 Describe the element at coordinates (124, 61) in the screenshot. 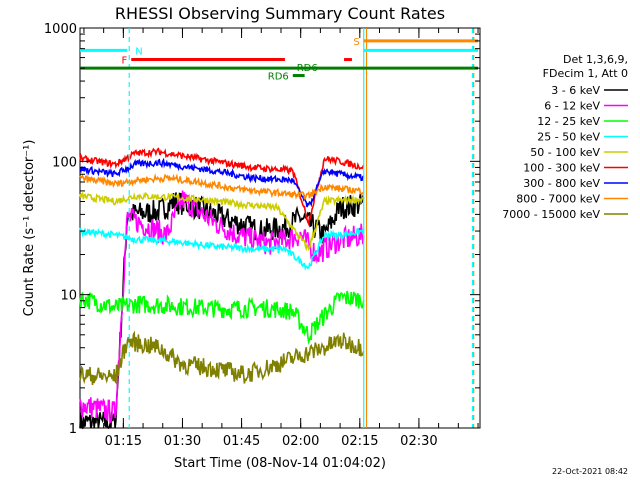

I see `flag-label: F` at that location.